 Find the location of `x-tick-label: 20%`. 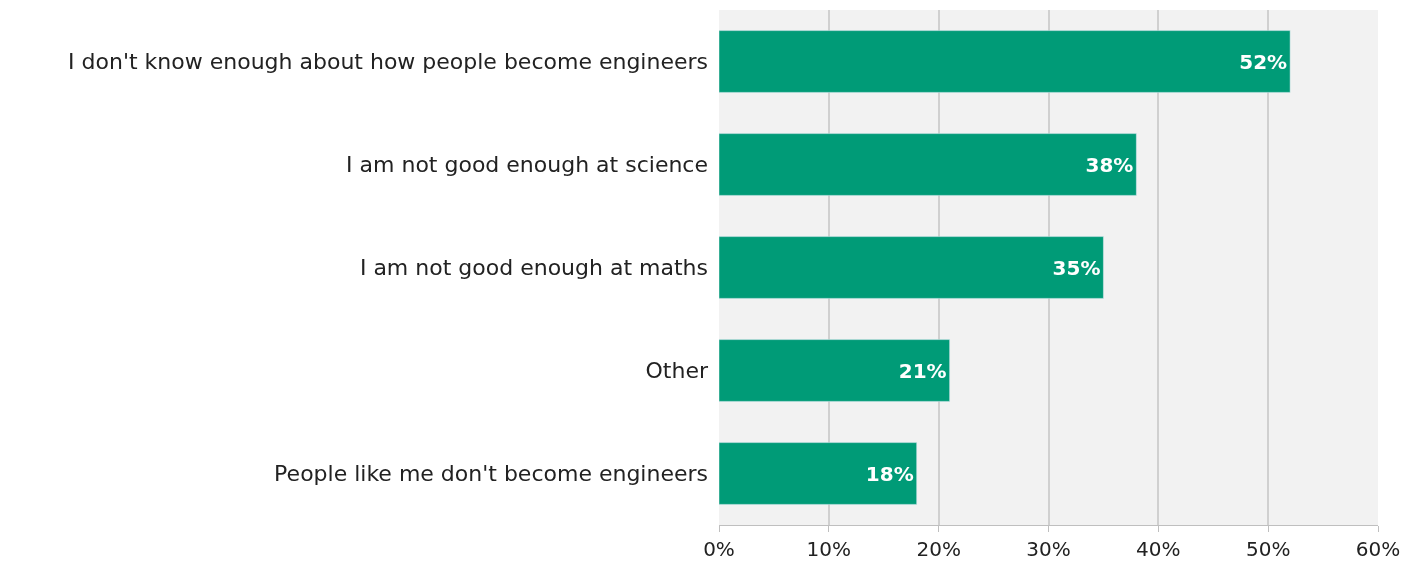

x-tick-label: 20% is located at coordinates (938, 549).